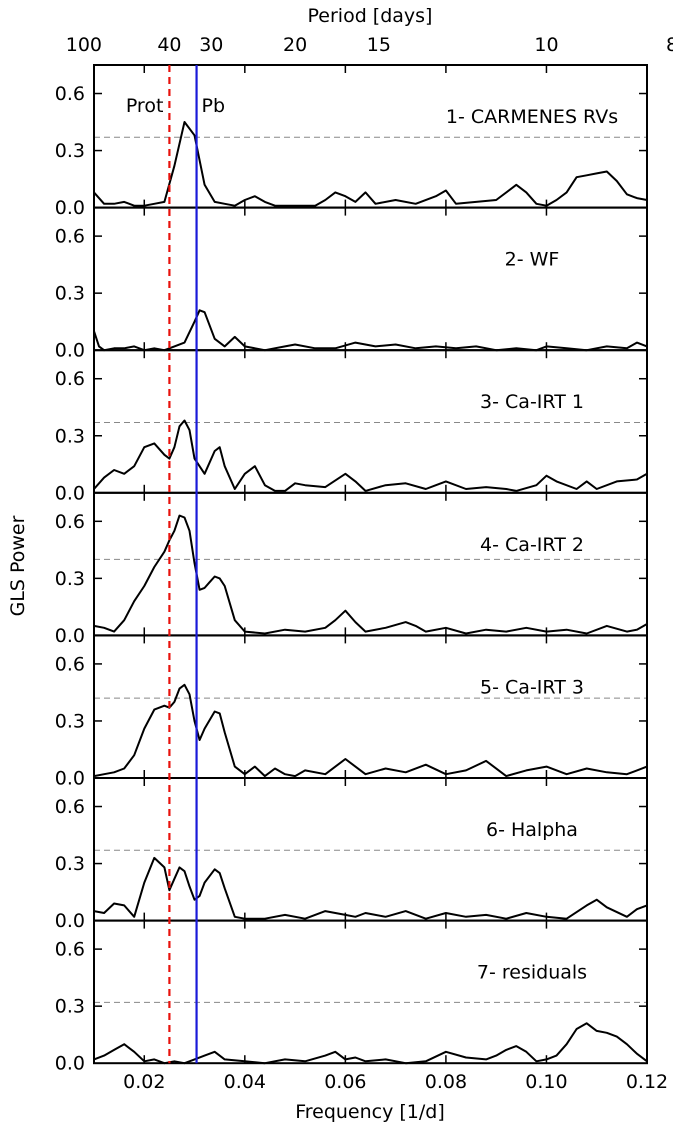 The image size is (673, 1125). I want to click on top-axis-label: Period [days], so click(370, 16).